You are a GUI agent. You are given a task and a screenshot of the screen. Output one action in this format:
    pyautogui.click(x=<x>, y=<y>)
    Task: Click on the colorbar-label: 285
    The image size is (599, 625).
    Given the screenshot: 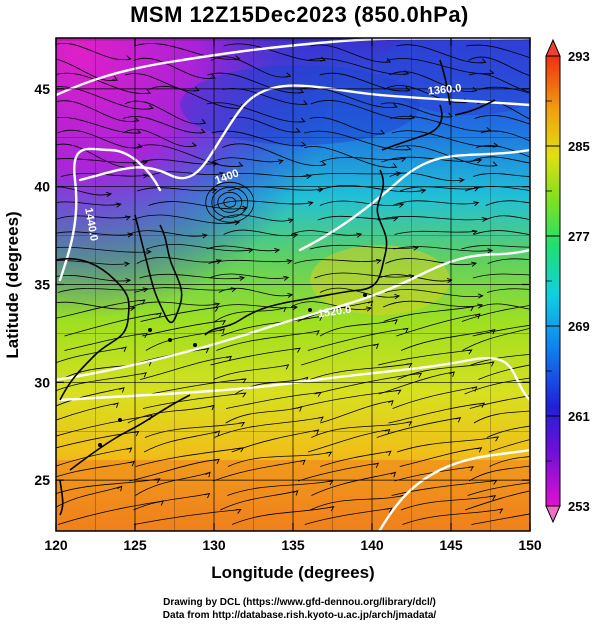 What is the action you would take?
    pyautogui.click(x=579, y=146)
    